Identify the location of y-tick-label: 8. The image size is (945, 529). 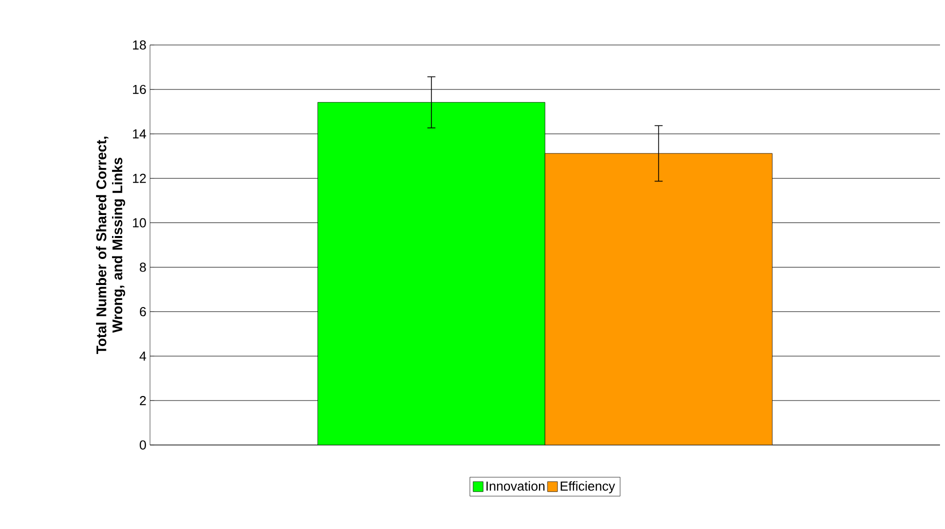
(143, 267).